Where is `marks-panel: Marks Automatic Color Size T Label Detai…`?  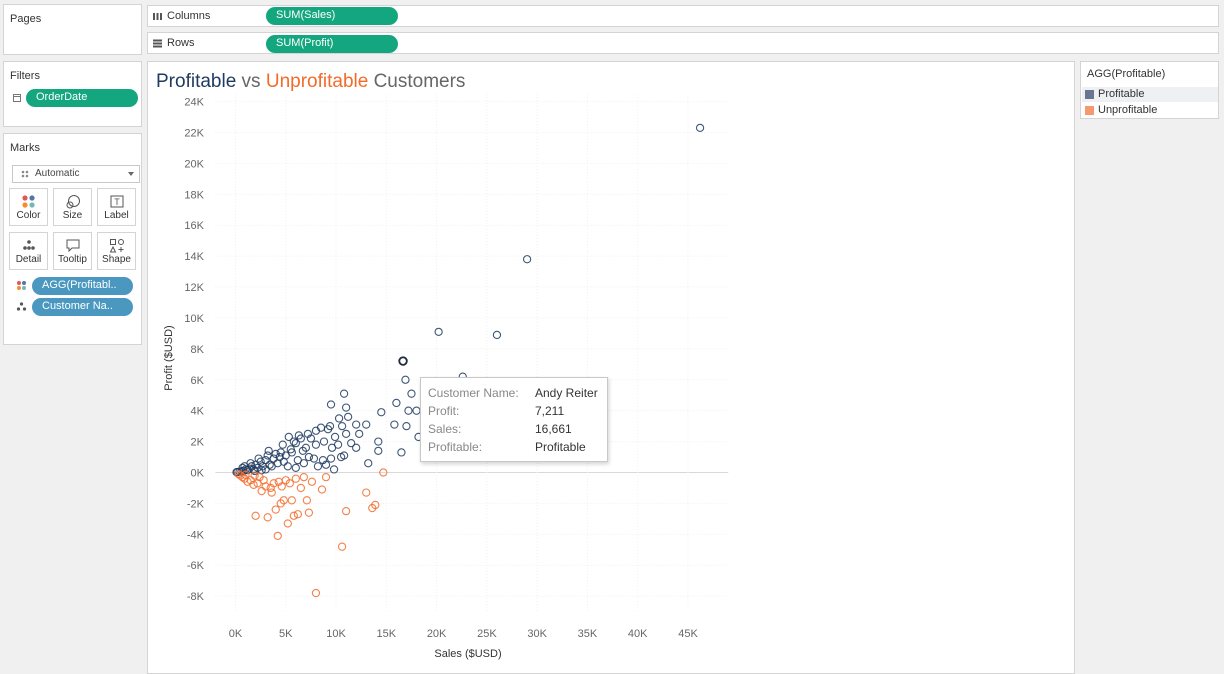 marks-panel: Marks Automatic Color Size T Label Detai… is located at coordinates (72, 239).